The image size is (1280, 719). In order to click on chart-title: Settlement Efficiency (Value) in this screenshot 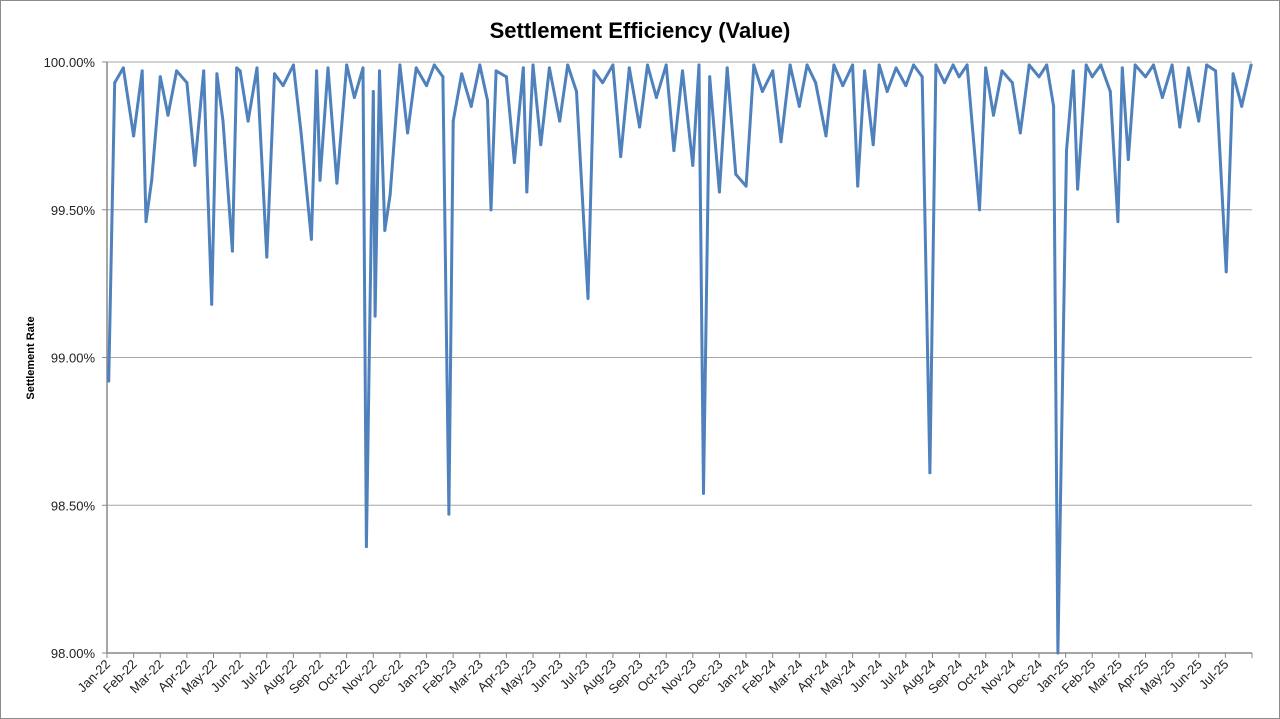, I will do `click(640, 30)`.